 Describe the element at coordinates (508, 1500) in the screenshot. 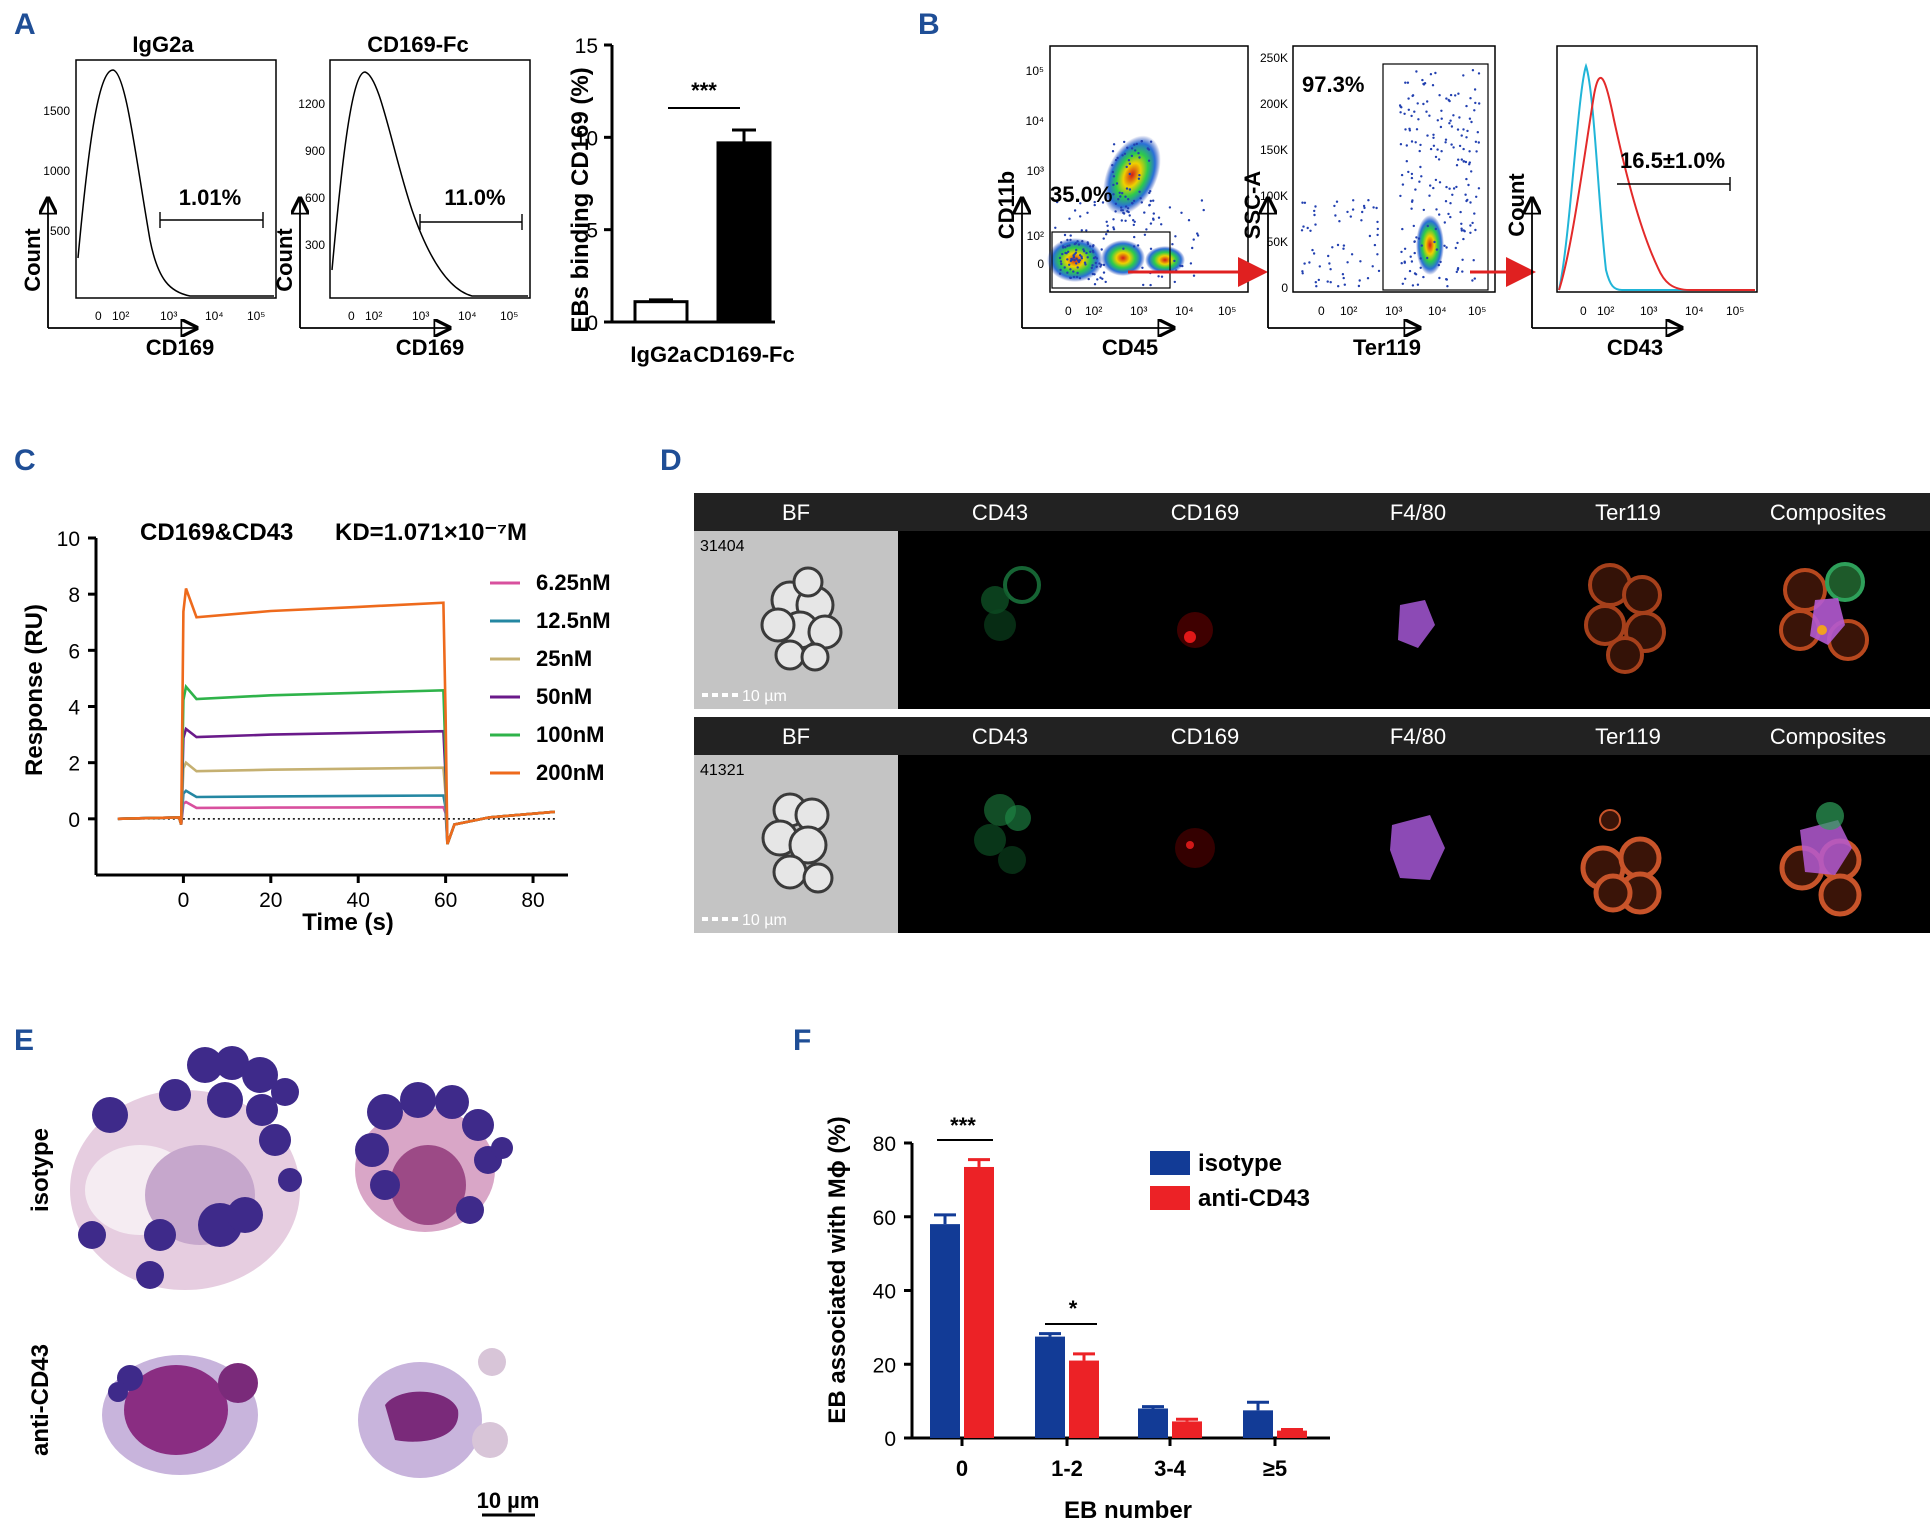

I see `e-scale-label: 10 µm` at that location.